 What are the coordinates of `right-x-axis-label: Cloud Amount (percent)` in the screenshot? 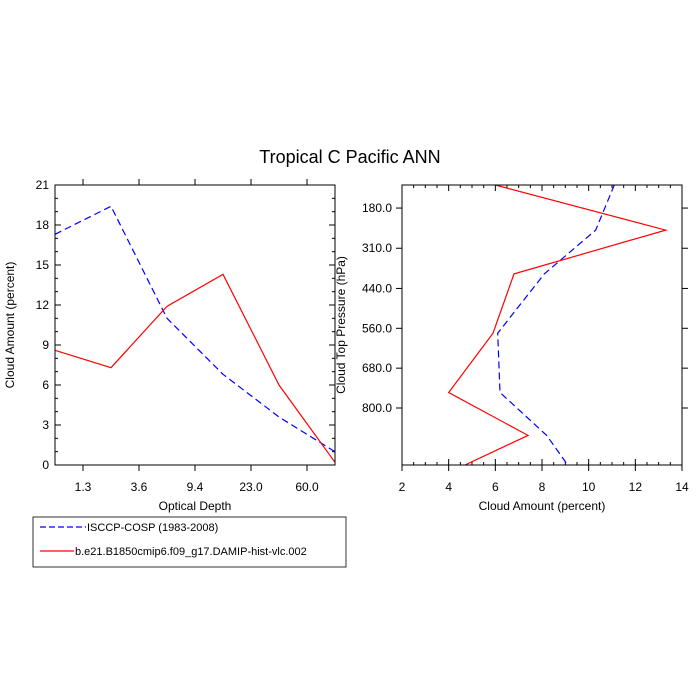 It's located at (542, 506).